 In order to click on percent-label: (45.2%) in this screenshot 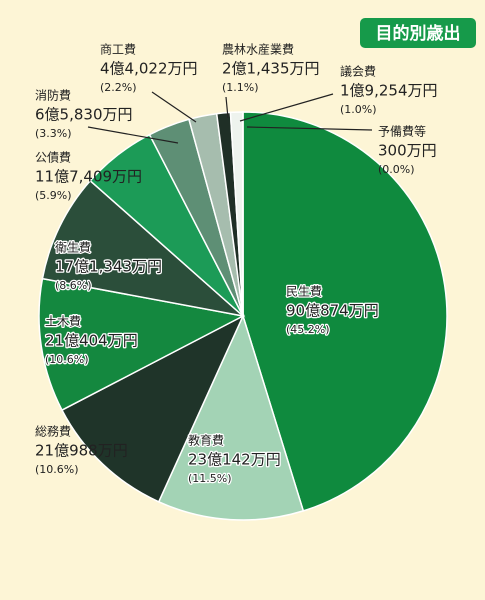, I will do `click(308, 329)`.